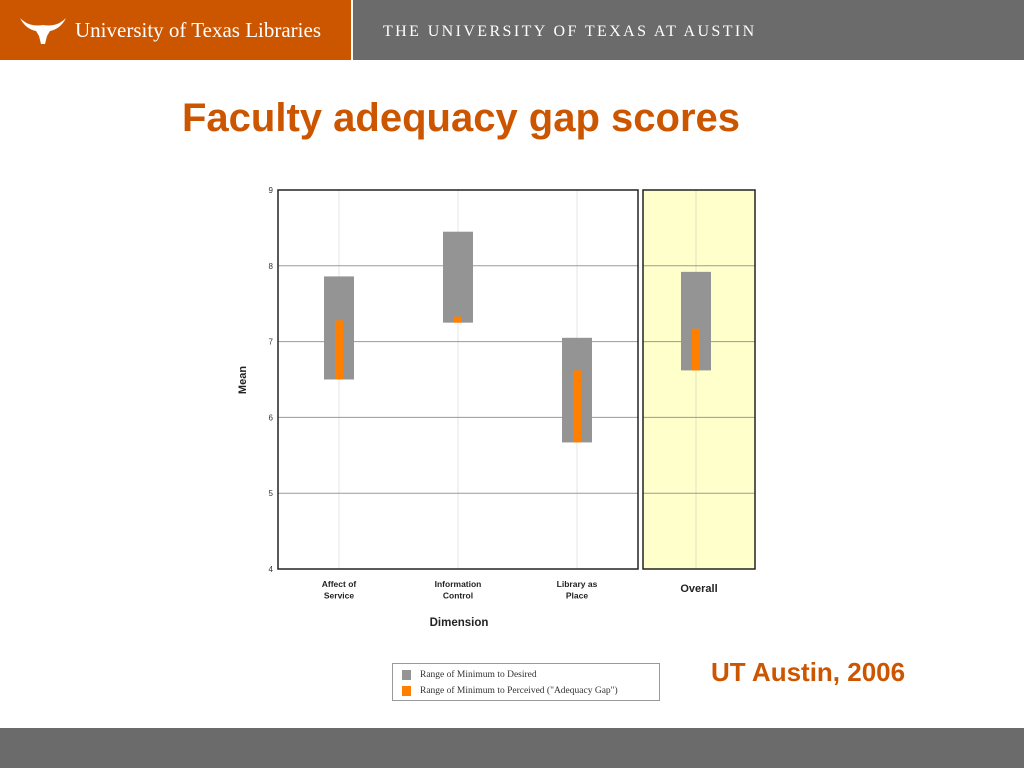  I want to click on overall-panel-background, so click(699, 379).